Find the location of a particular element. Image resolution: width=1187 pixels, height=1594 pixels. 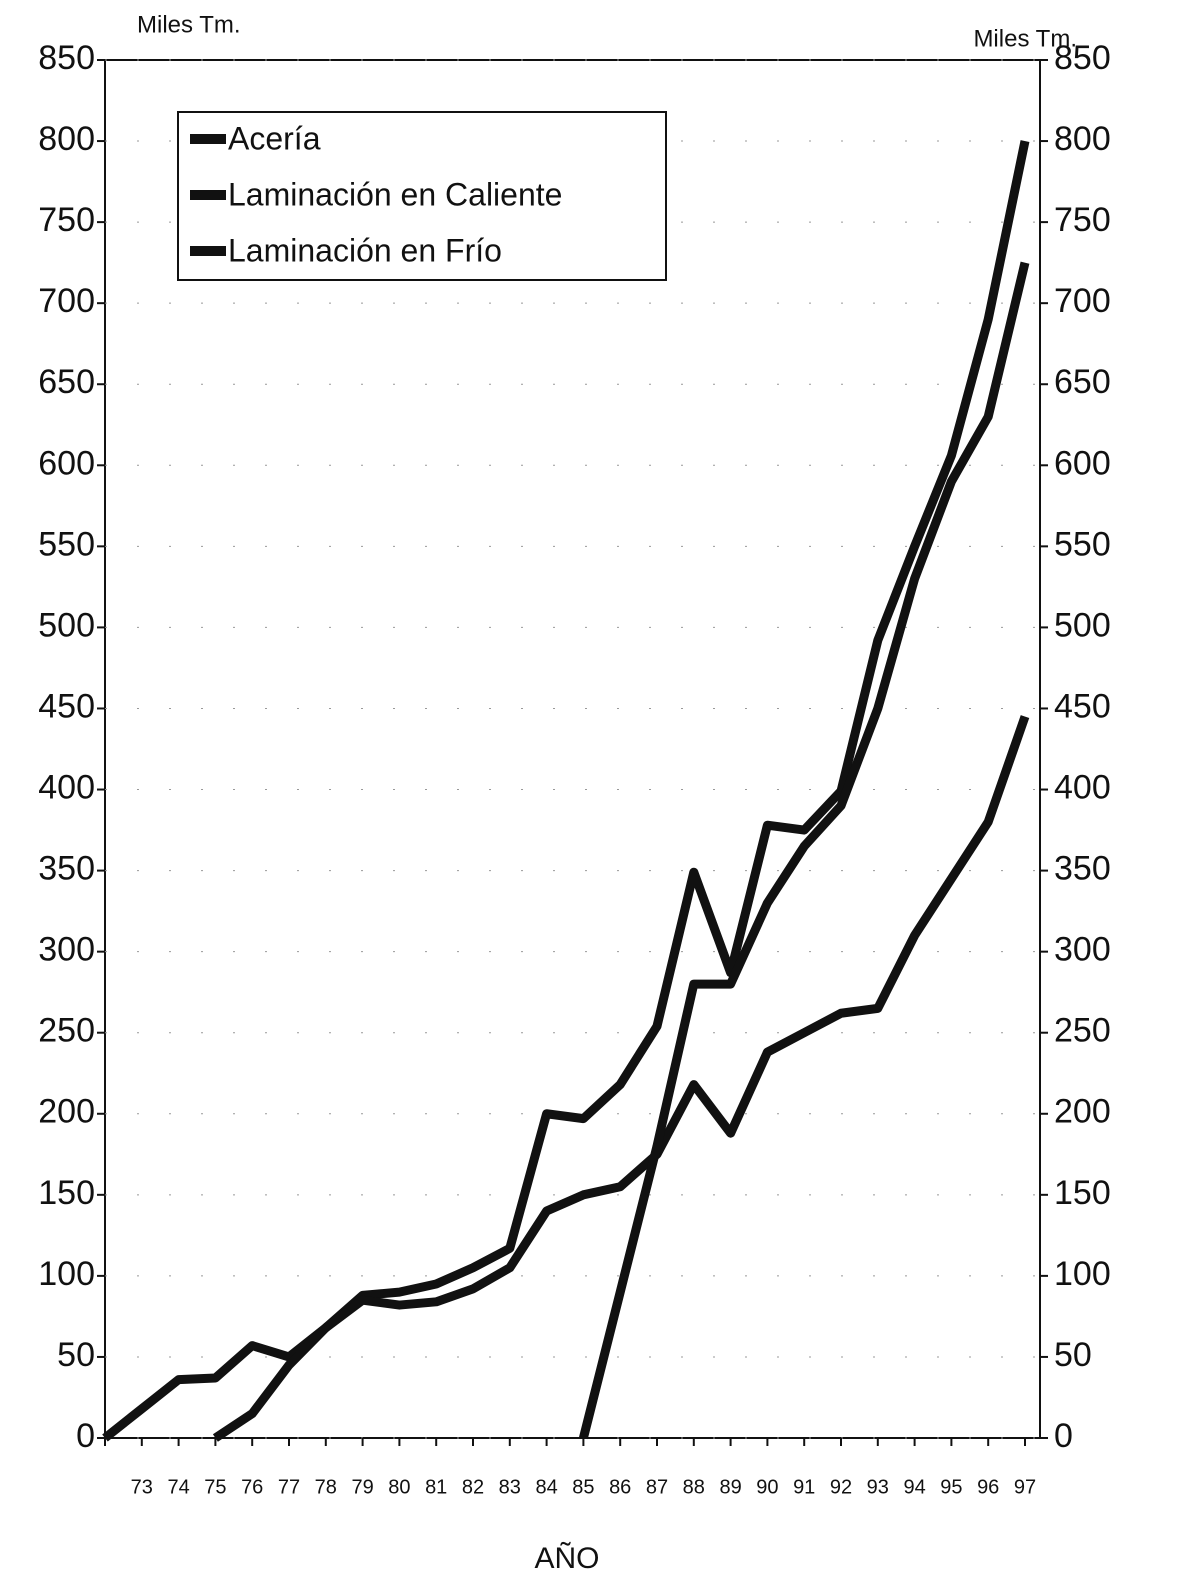

y2-tick-label: 500 is located at coordinates (1082, 625).